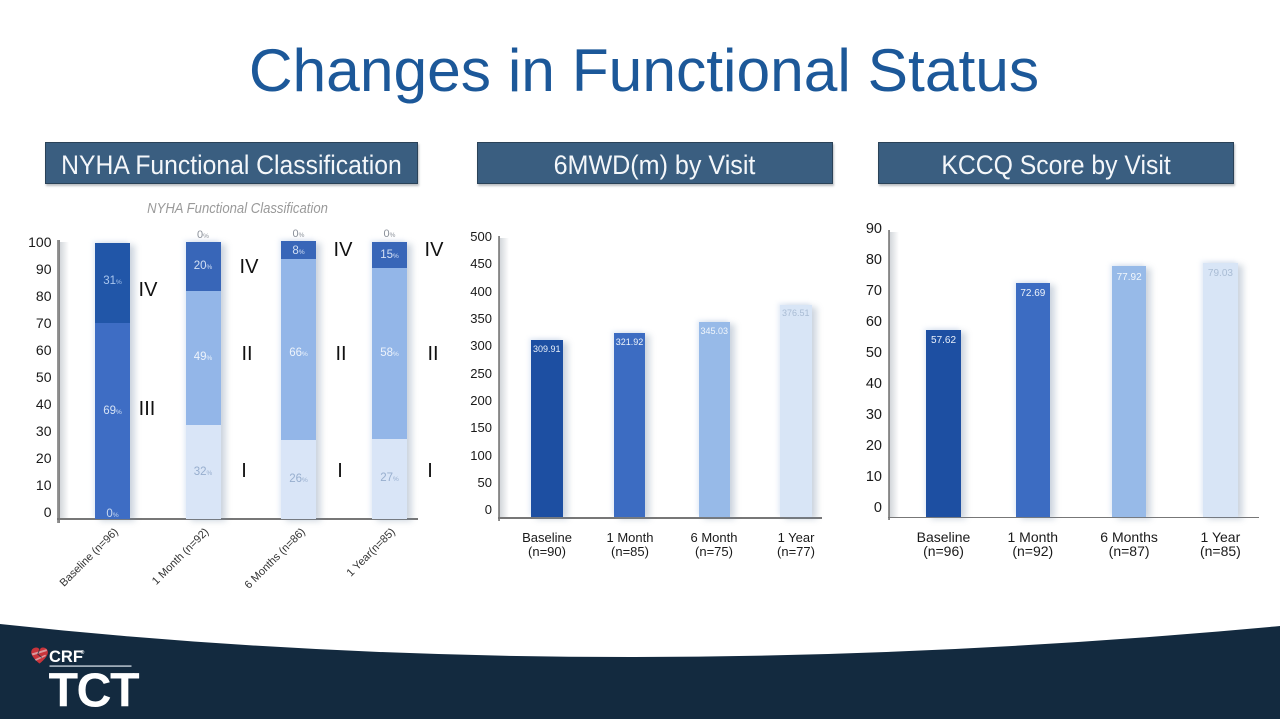  I want to click on svg-text: CRF, so click(66, 657).